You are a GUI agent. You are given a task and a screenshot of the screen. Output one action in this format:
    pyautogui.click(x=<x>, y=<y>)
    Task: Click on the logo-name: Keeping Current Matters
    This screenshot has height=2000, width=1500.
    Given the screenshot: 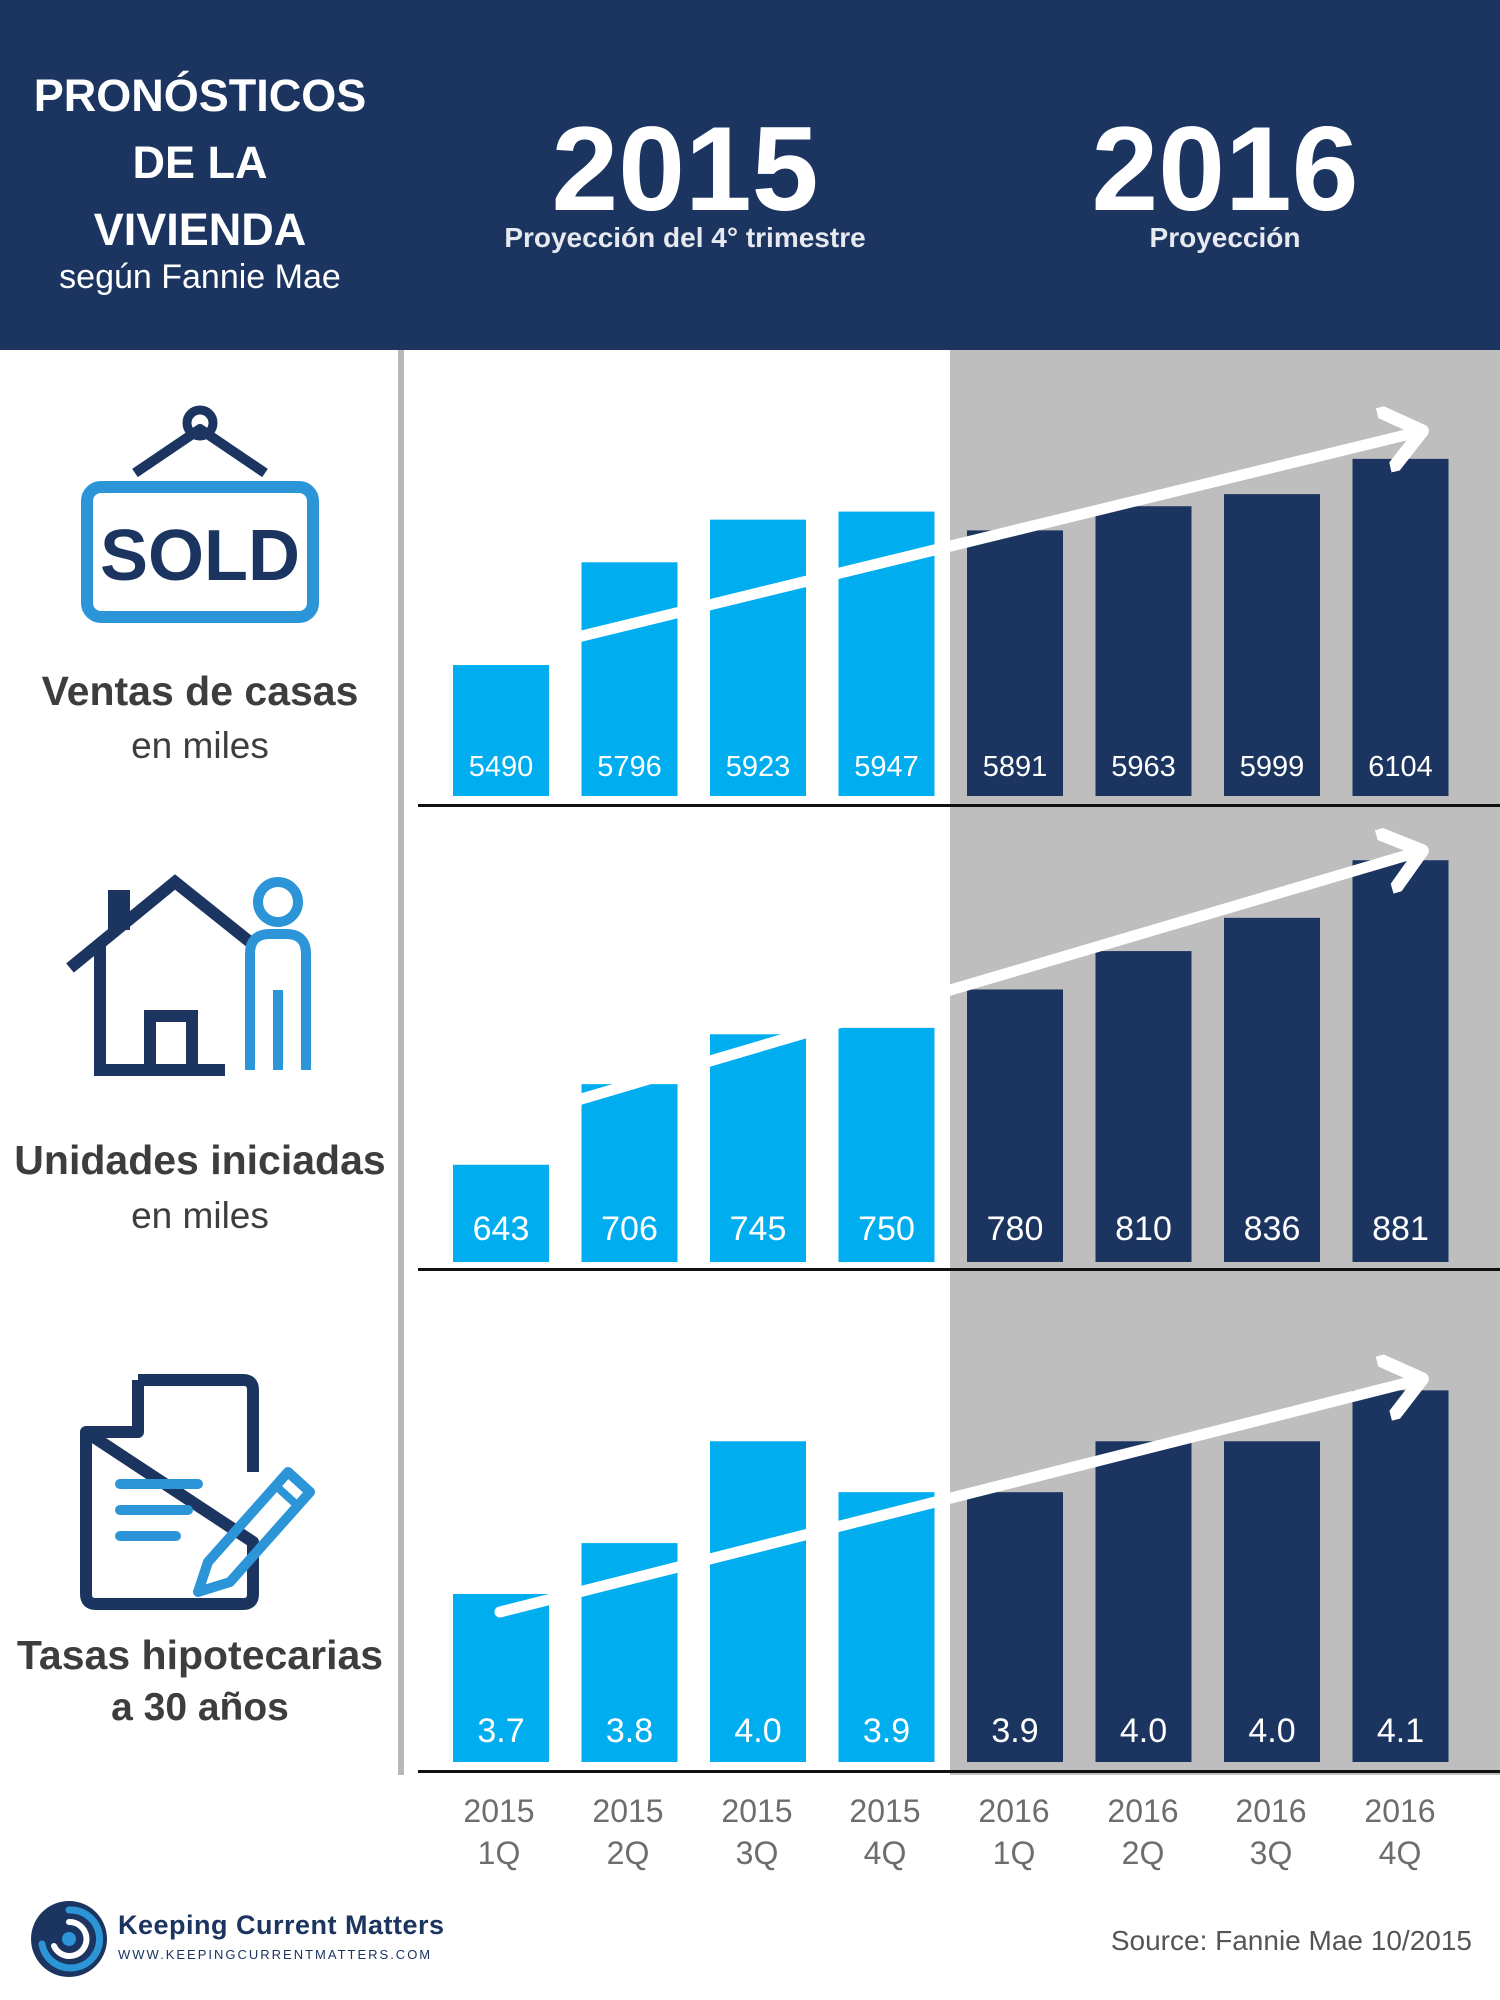 What is the action you would take?
    pyautogui.click(x=281, y=1925)
    